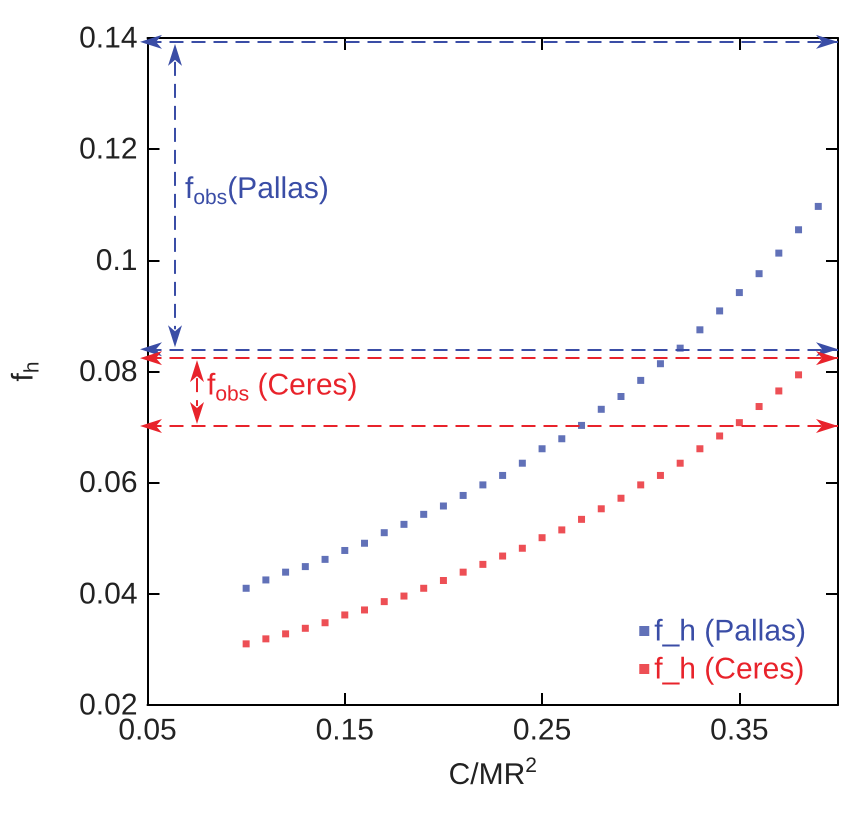  Describe the element at coordinates (117, 260) in the screenshot. I see `y-tick-label: 0.1` at that location.